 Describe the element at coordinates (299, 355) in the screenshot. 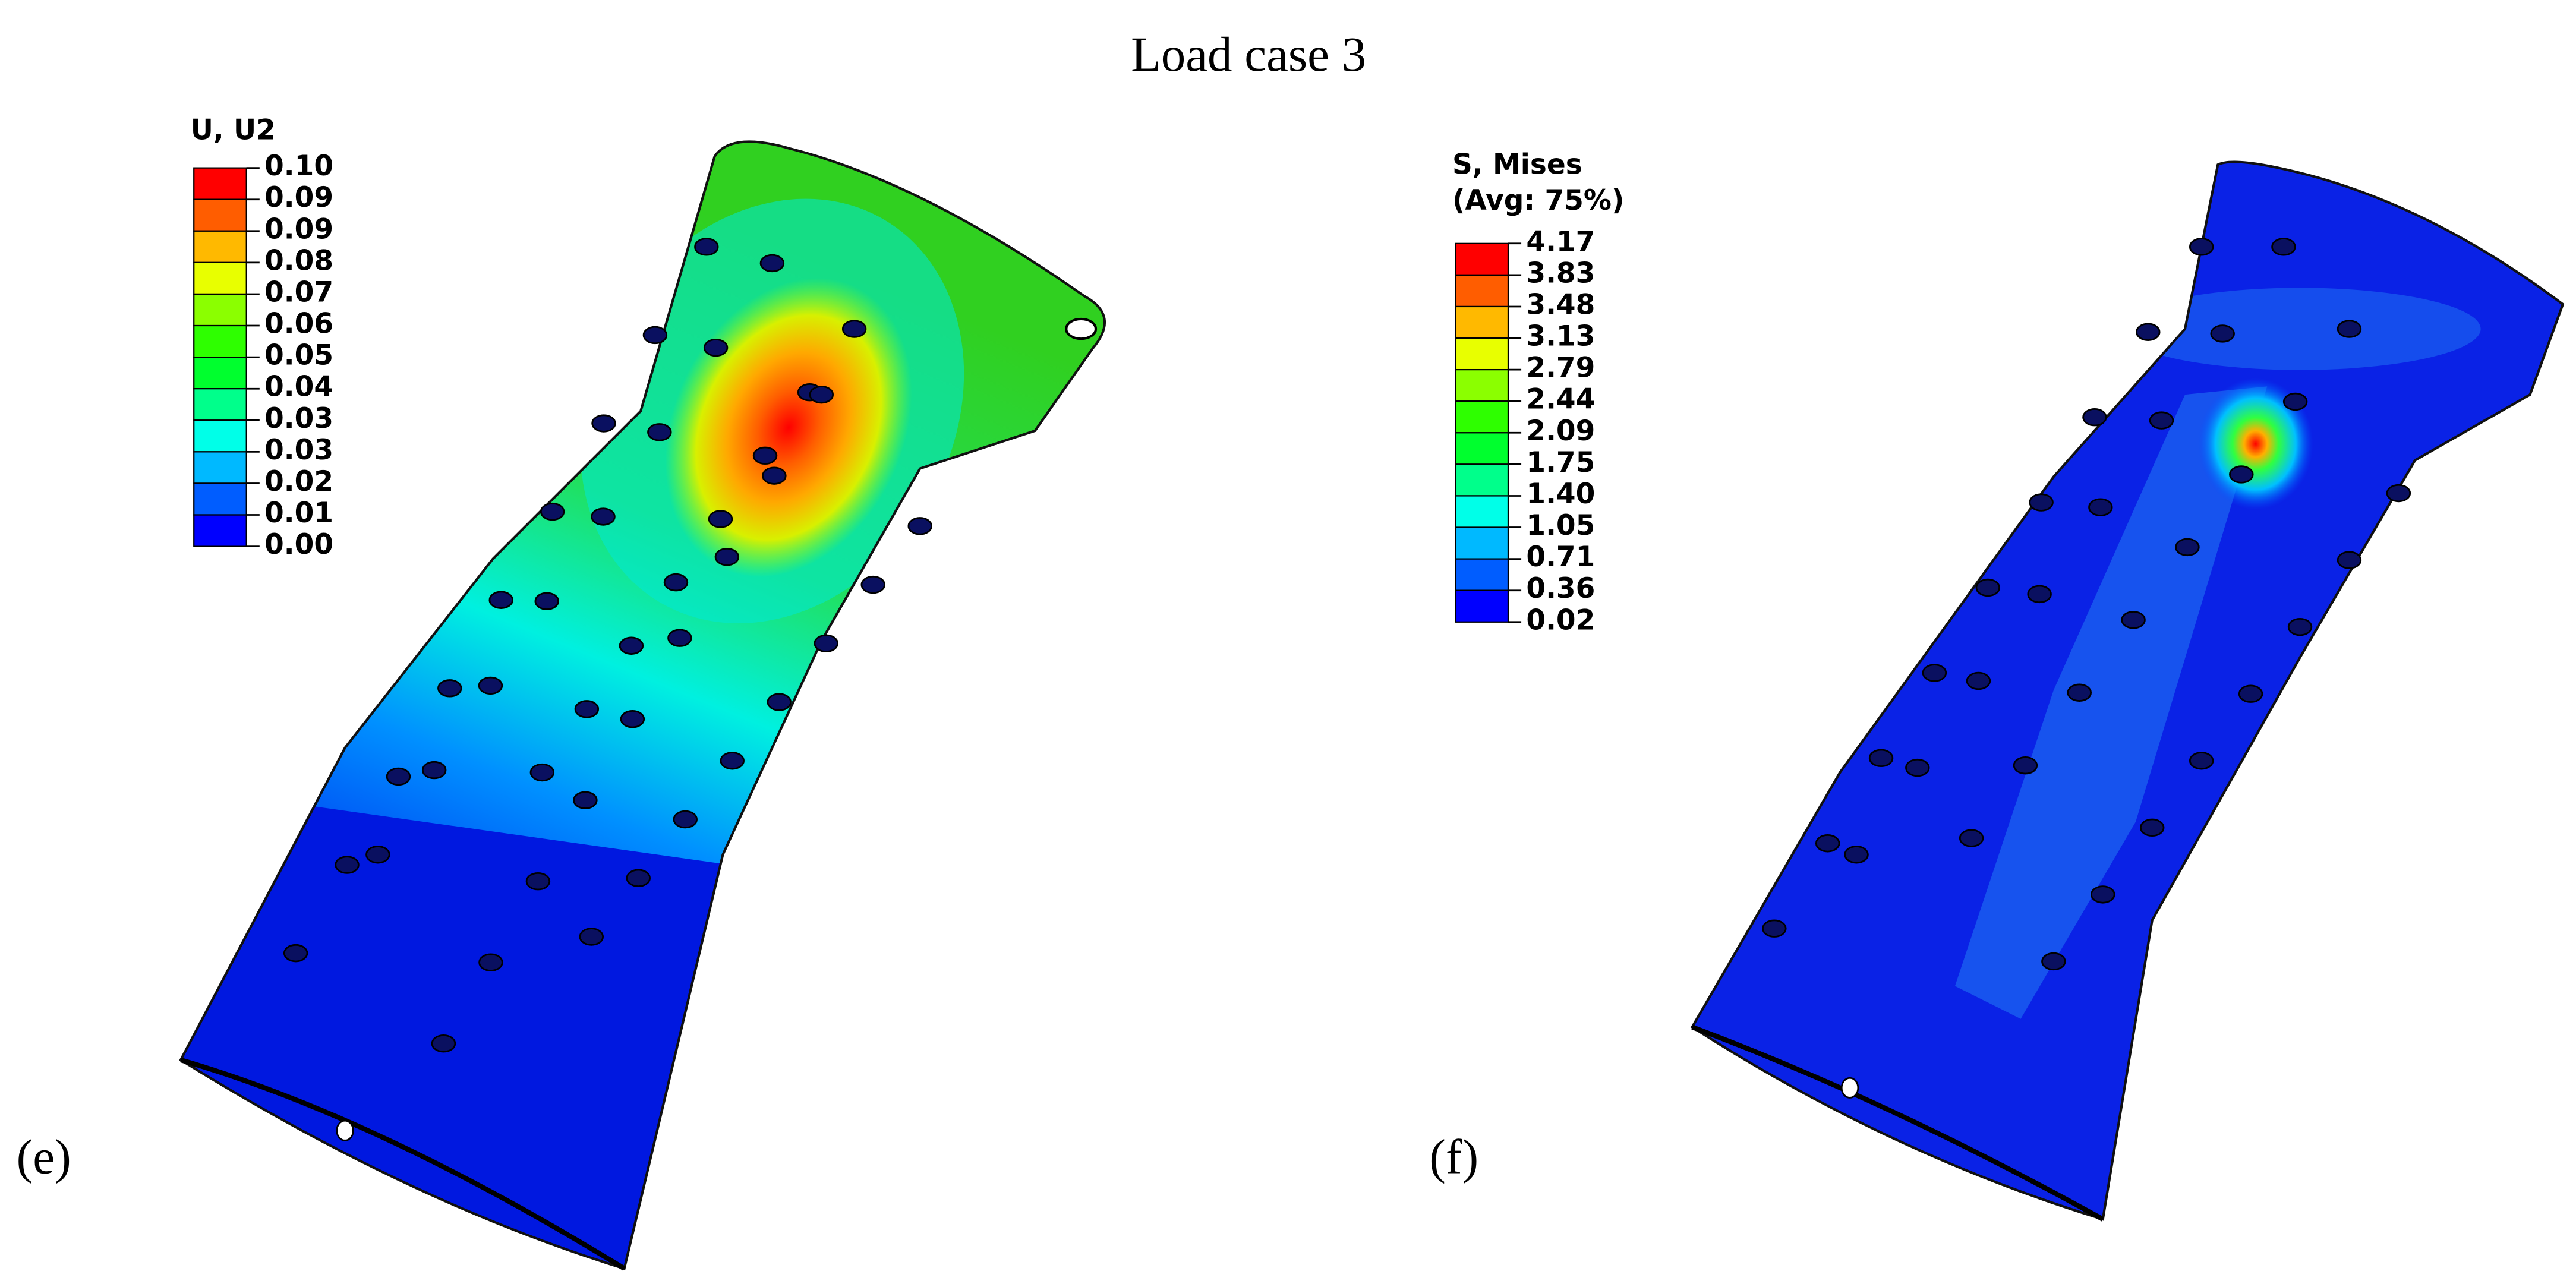

I see `legend-label: 0.05` at that location.